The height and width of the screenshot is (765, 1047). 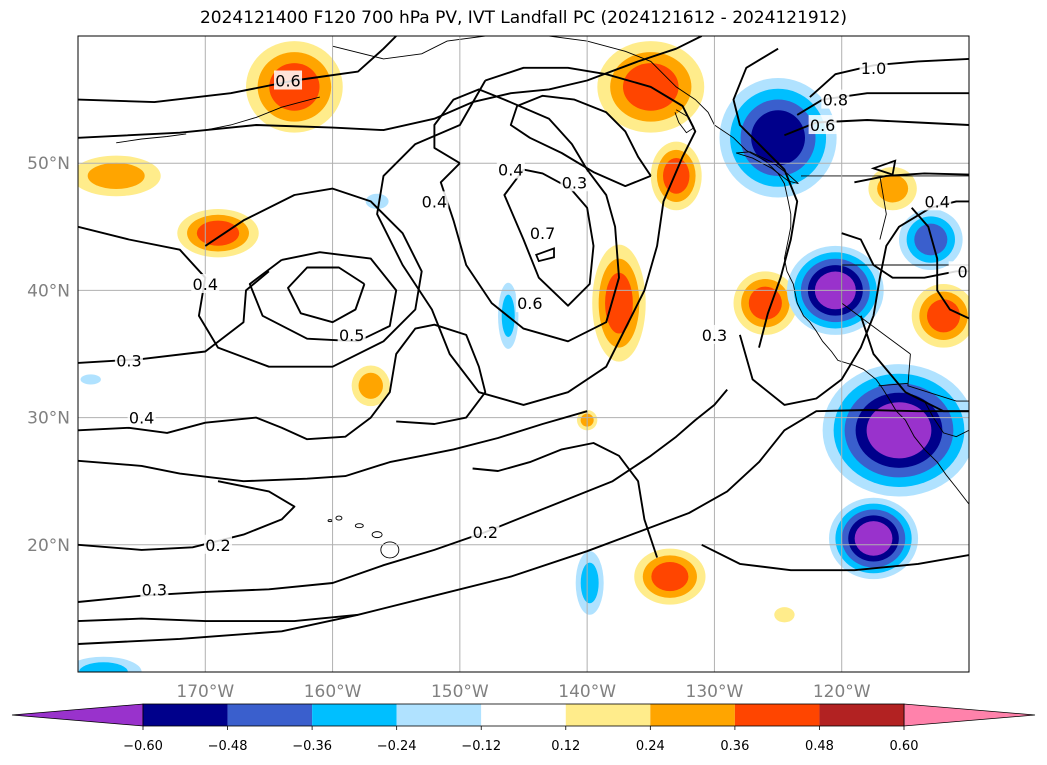 I want to click on contour-label: 1.0, so click(x=873, y=68).